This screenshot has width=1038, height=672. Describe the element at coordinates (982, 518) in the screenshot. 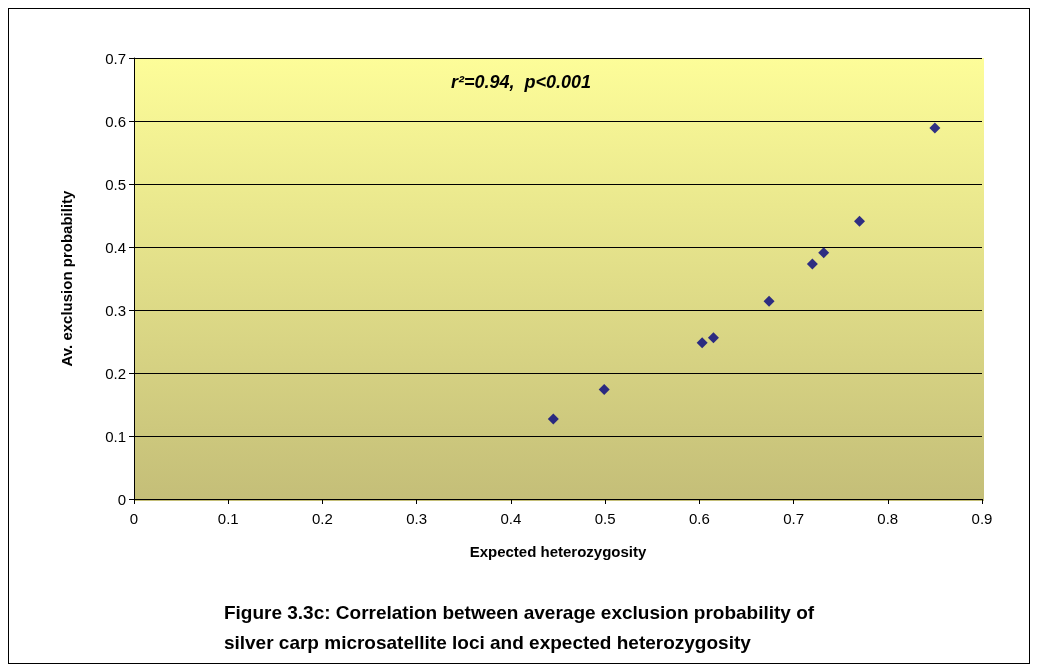

I see `x-tick-label: 0.9` at that location.